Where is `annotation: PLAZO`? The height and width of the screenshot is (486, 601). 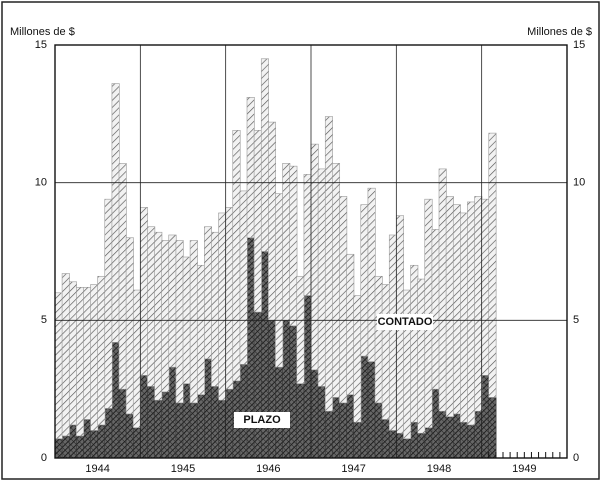 annotation: PLAZO is located at coordinates (262, 420).